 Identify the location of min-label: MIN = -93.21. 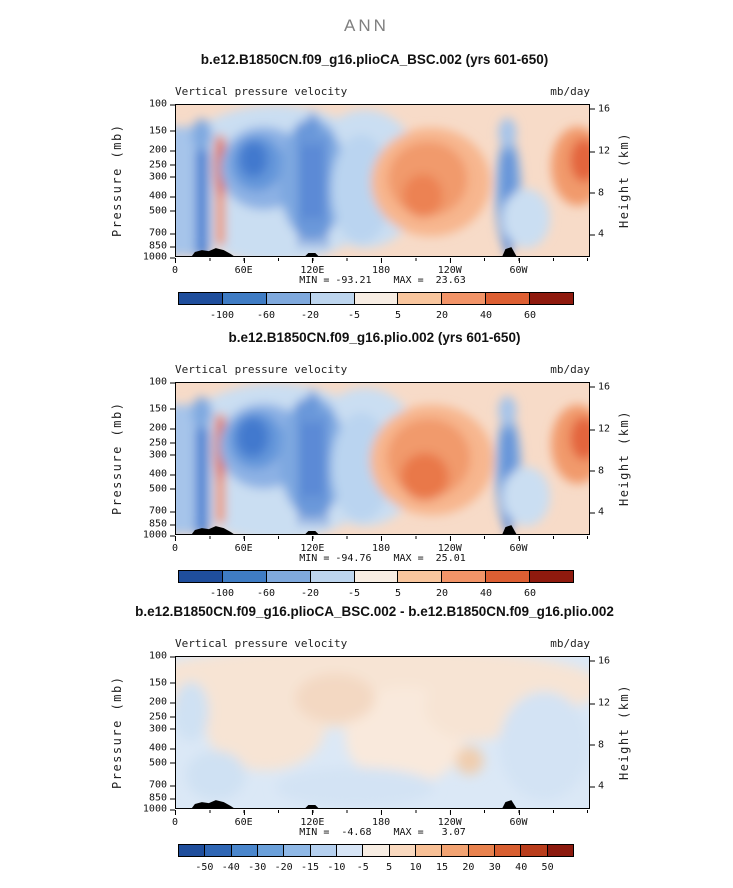
(335, 280).